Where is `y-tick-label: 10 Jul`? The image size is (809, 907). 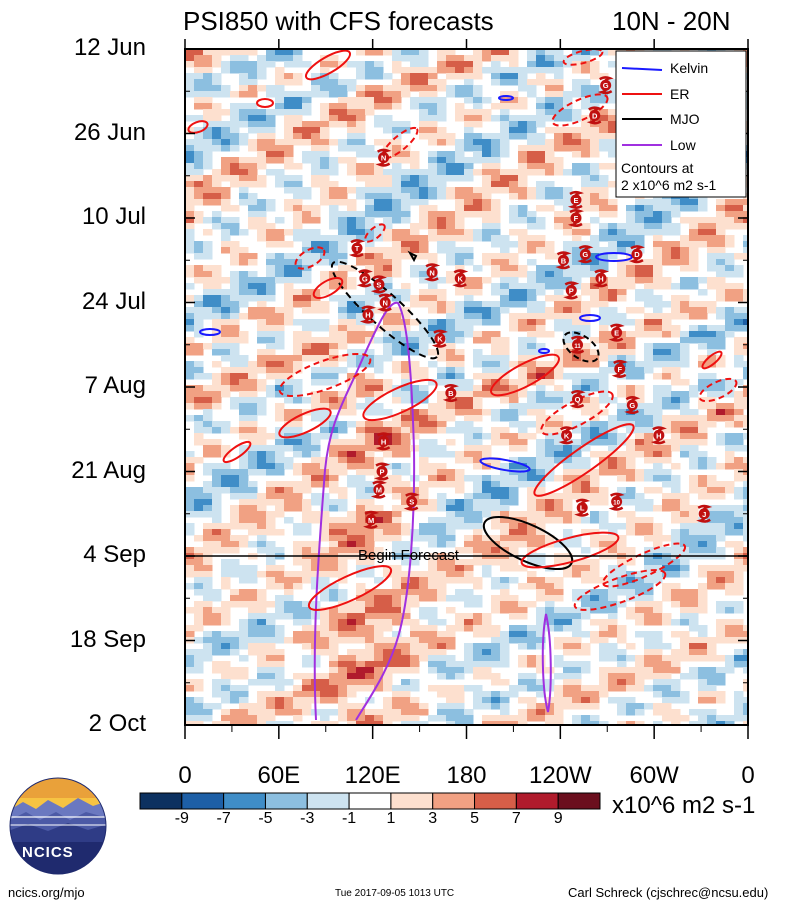
y-tick-label: 10 Jul is located at coordinates (113, 216).